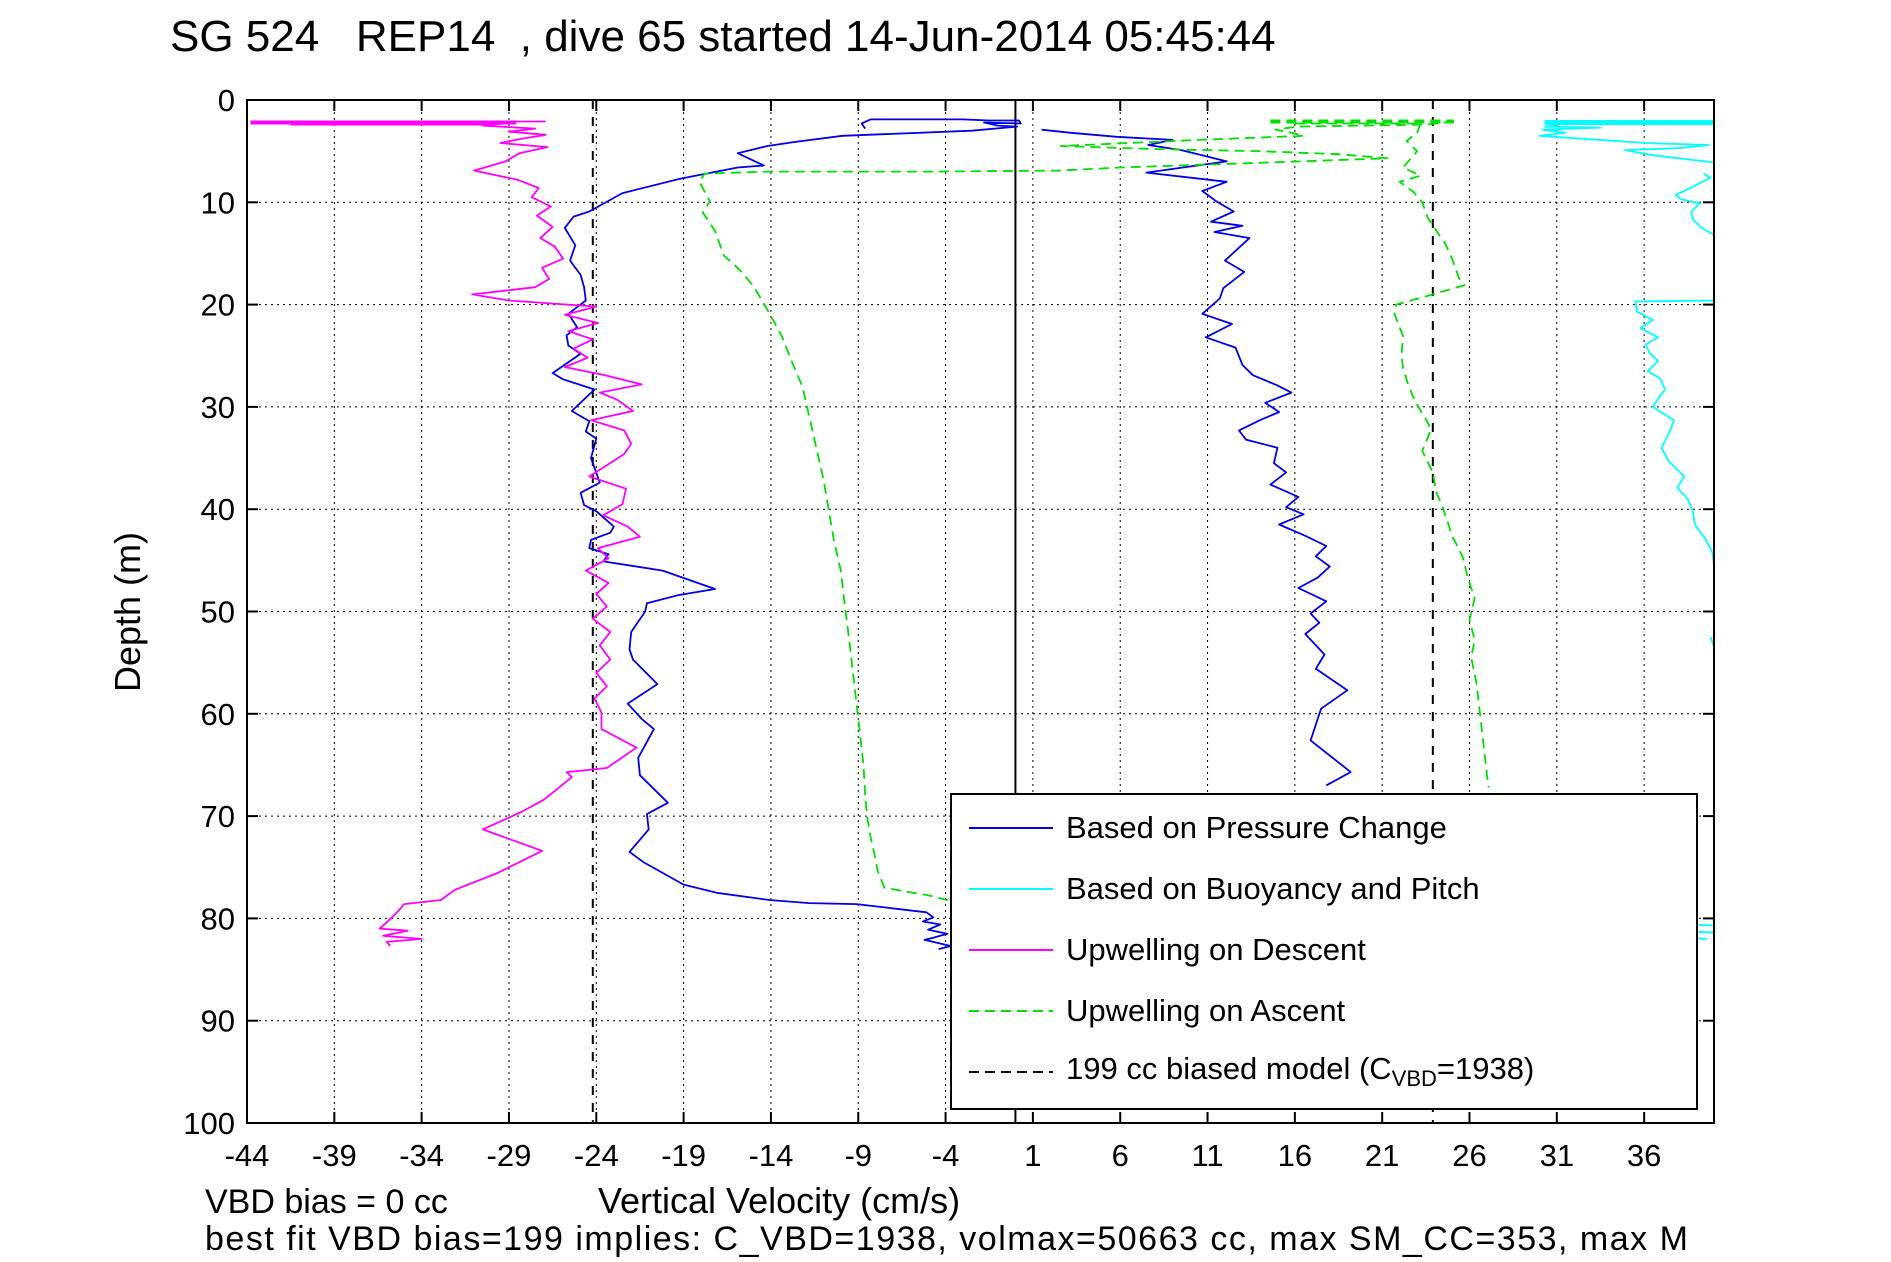 The image size is (1891, 1262). Describe the element at coordinates (218, 1021) in the screenshot. I see `y-tick-label: 90` at that location.